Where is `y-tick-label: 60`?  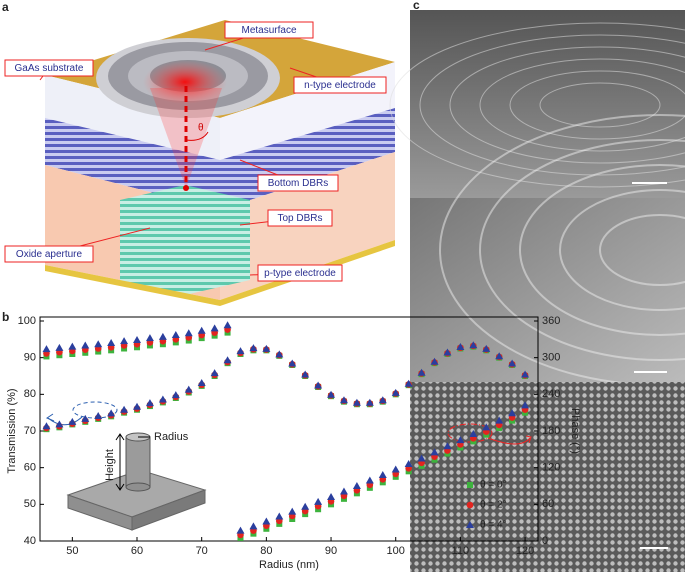
y-tick-label: 60 is located at coordinates (30, 468).